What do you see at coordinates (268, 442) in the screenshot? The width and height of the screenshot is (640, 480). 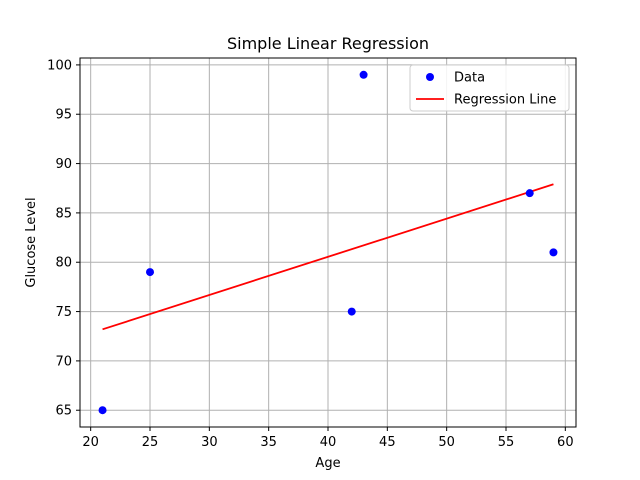 I see `x-tick-label: 35` at bounding box center [268, 442].